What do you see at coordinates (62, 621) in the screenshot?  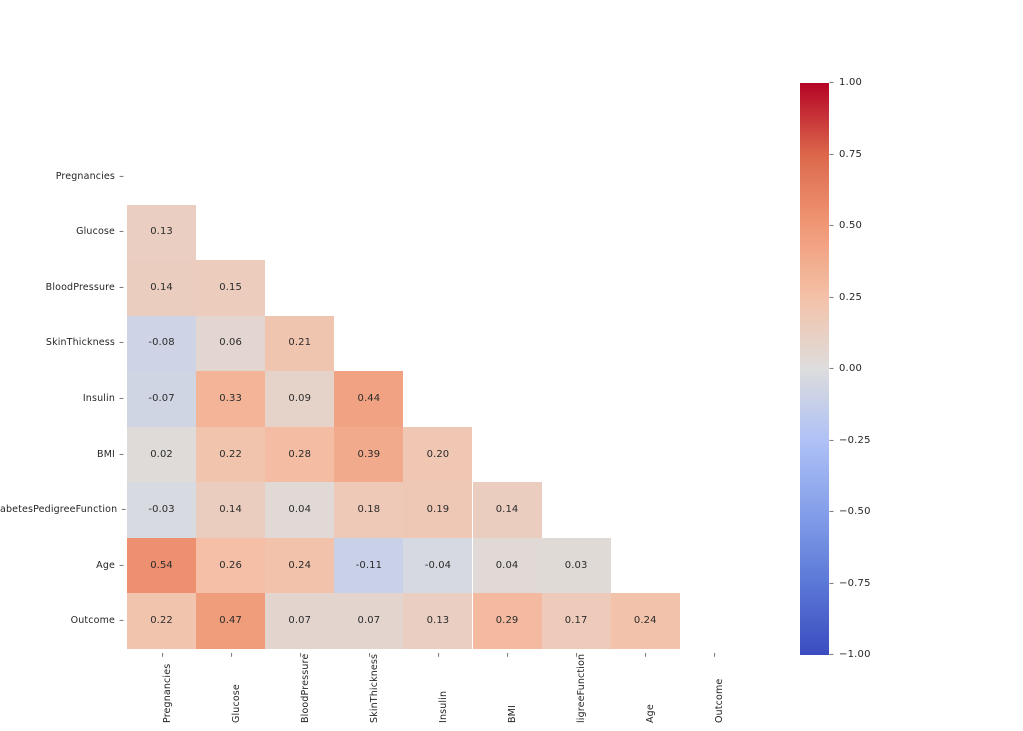 I see `y-tick: Outcome –` at bounding box center [62, 621].